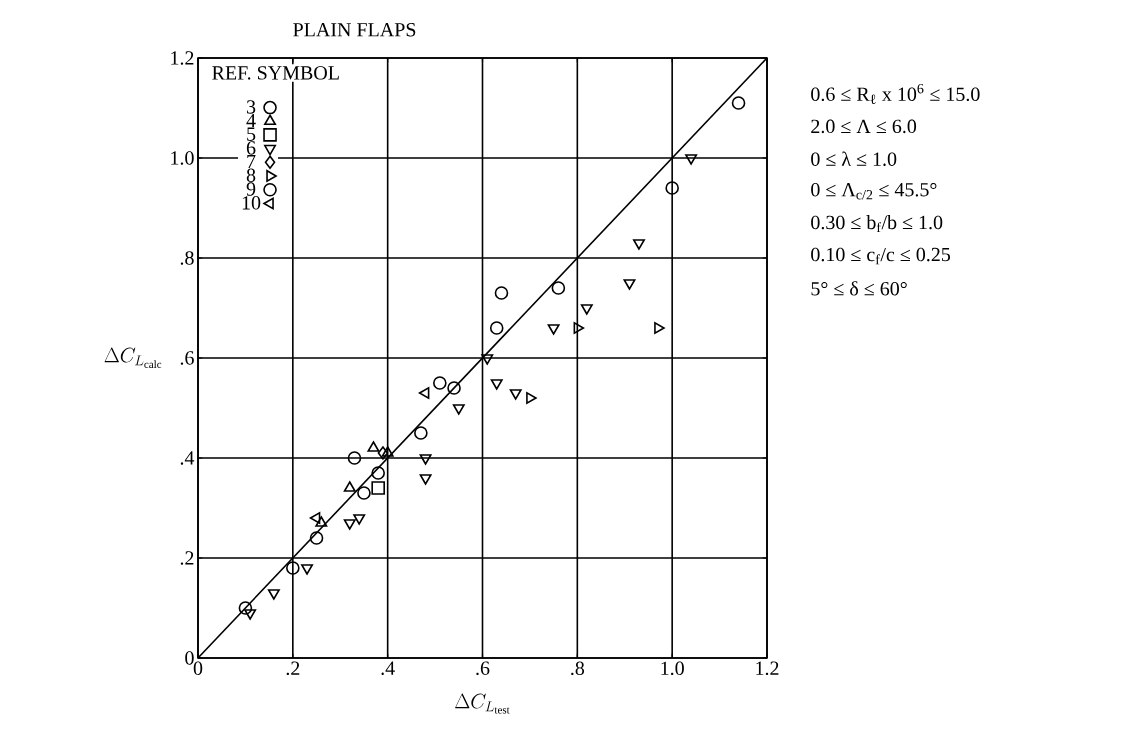 Image resolution: width=1138 pixels, height=753 pixels. I want to click on x-tick-label: .8, so click(578, 668).